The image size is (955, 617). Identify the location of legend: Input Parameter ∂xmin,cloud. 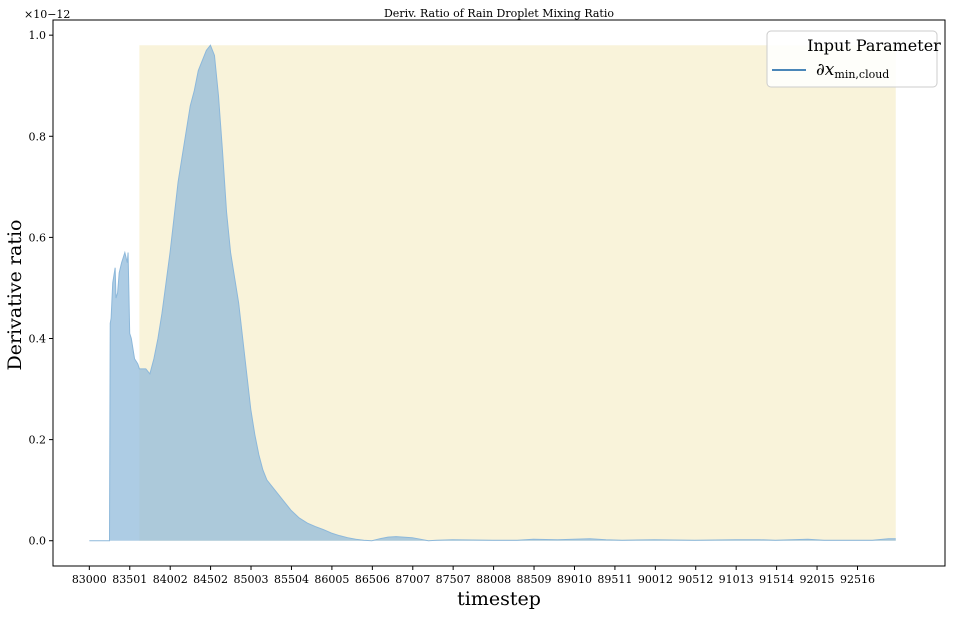
(853, 59).